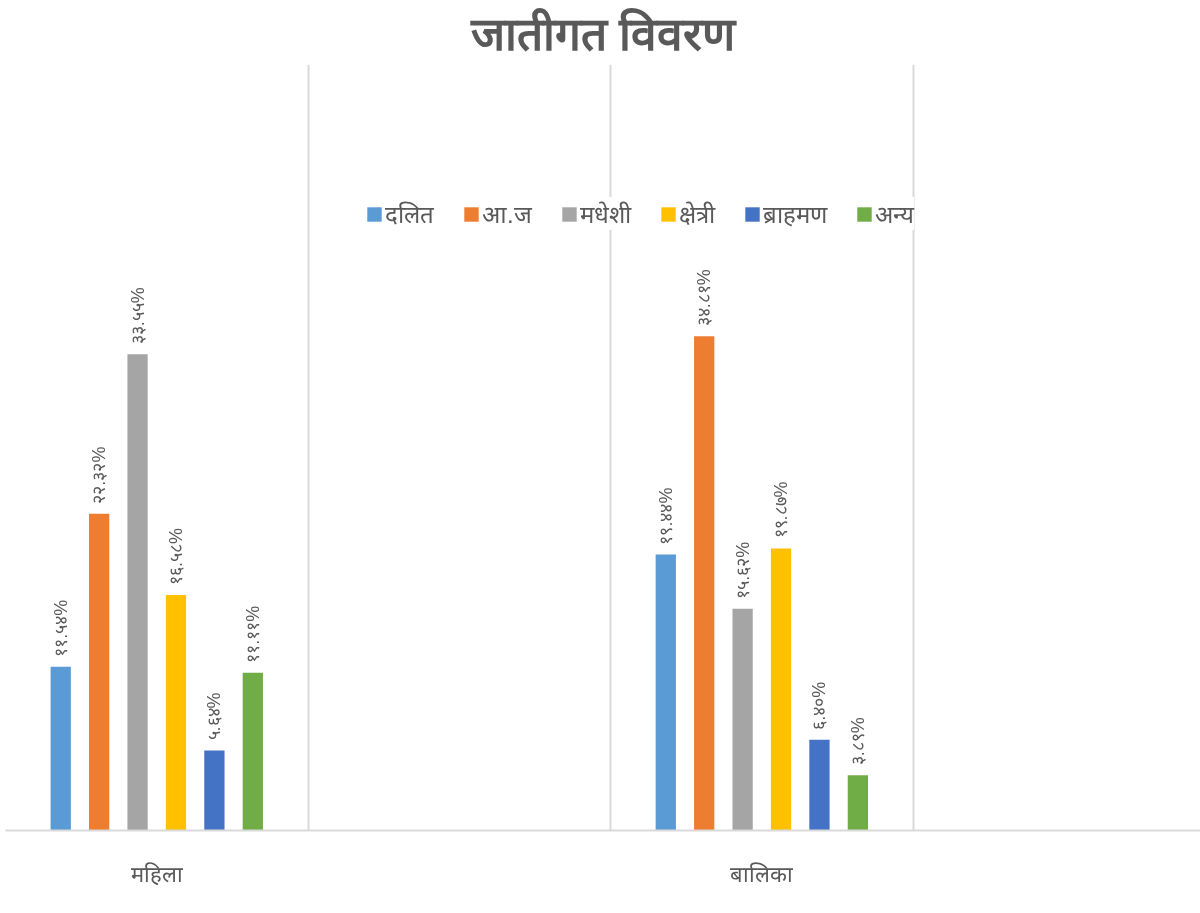 The width and height of the screenshot is (1200, 913). I want to click on legend-label: ब्राहमण, so click(794, 215).